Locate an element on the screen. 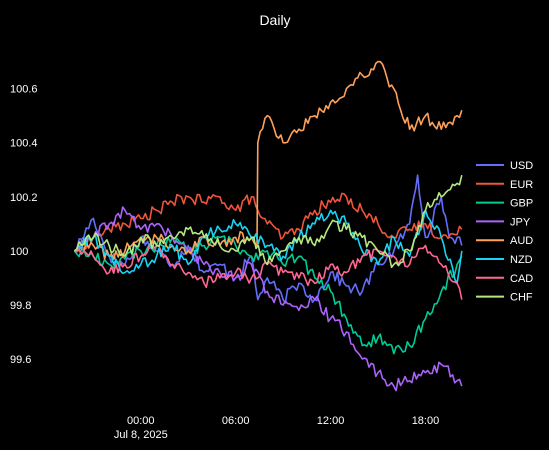 Image resolution: width=549 pixels, height=450 pixels. legend-item-nzd: NZD is located at coordinates (504, 260).